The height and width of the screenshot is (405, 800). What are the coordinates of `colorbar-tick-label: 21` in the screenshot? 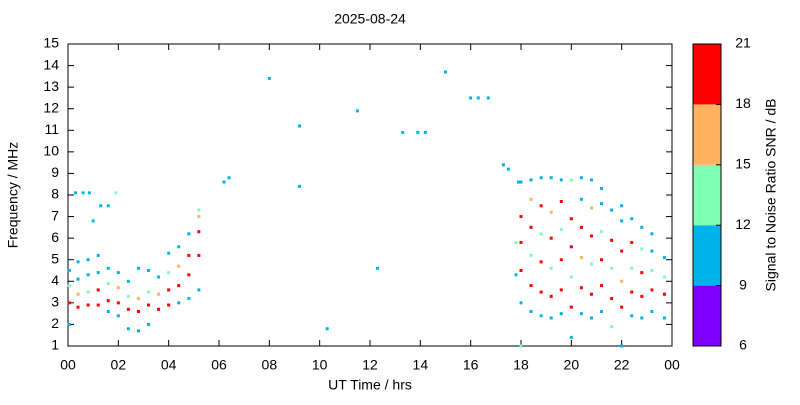 It's located at (743, 43).